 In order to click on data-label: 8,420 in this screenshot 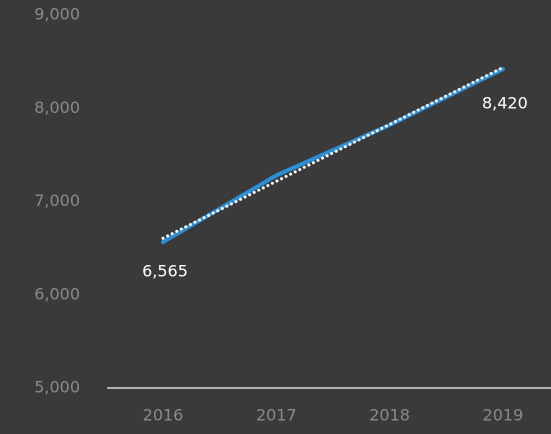, I will do `click(505, 103)`.